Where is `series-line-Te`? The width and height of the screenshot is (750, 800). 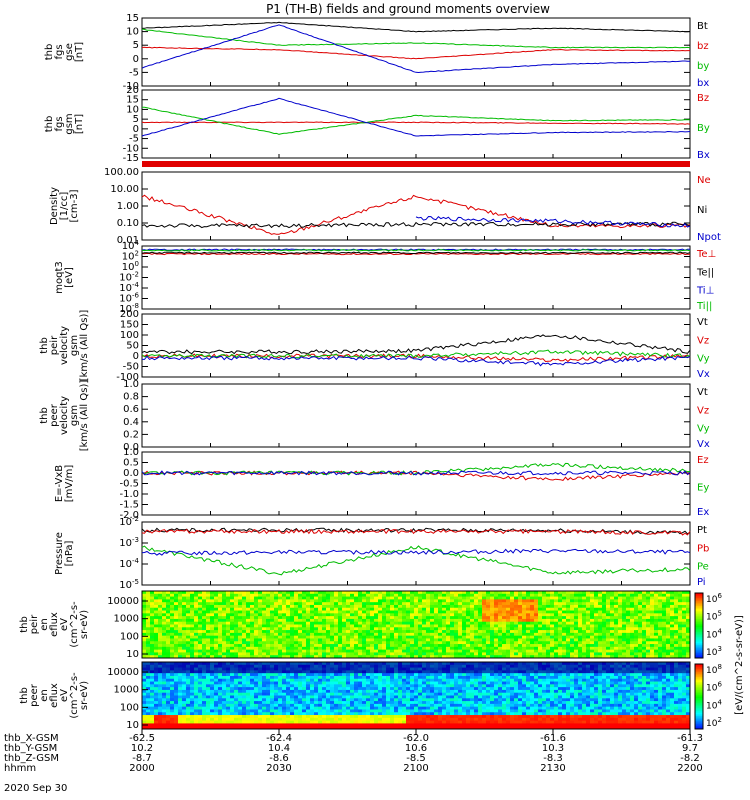 series-line-Te is located at coordinates (416, 254).